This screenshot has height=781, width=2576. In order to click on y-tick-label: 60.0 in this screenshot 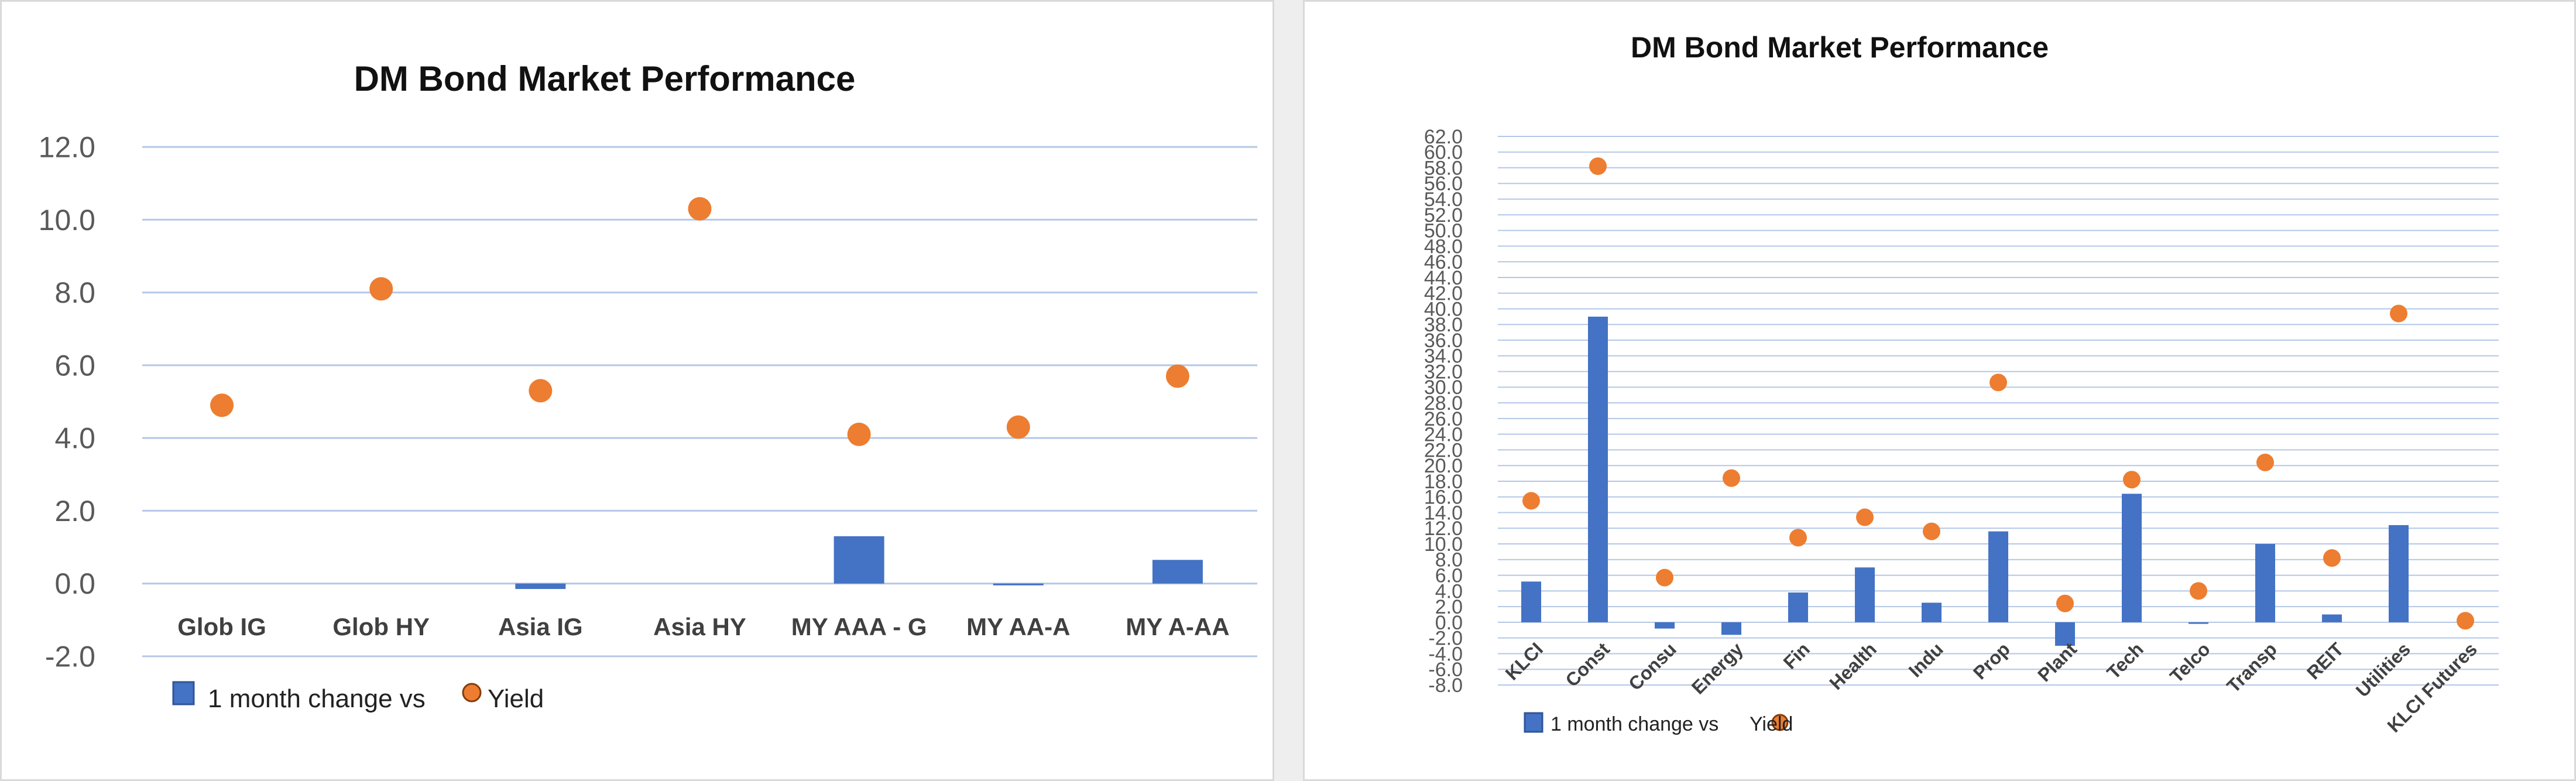, I will do `click(1444, 153)`.